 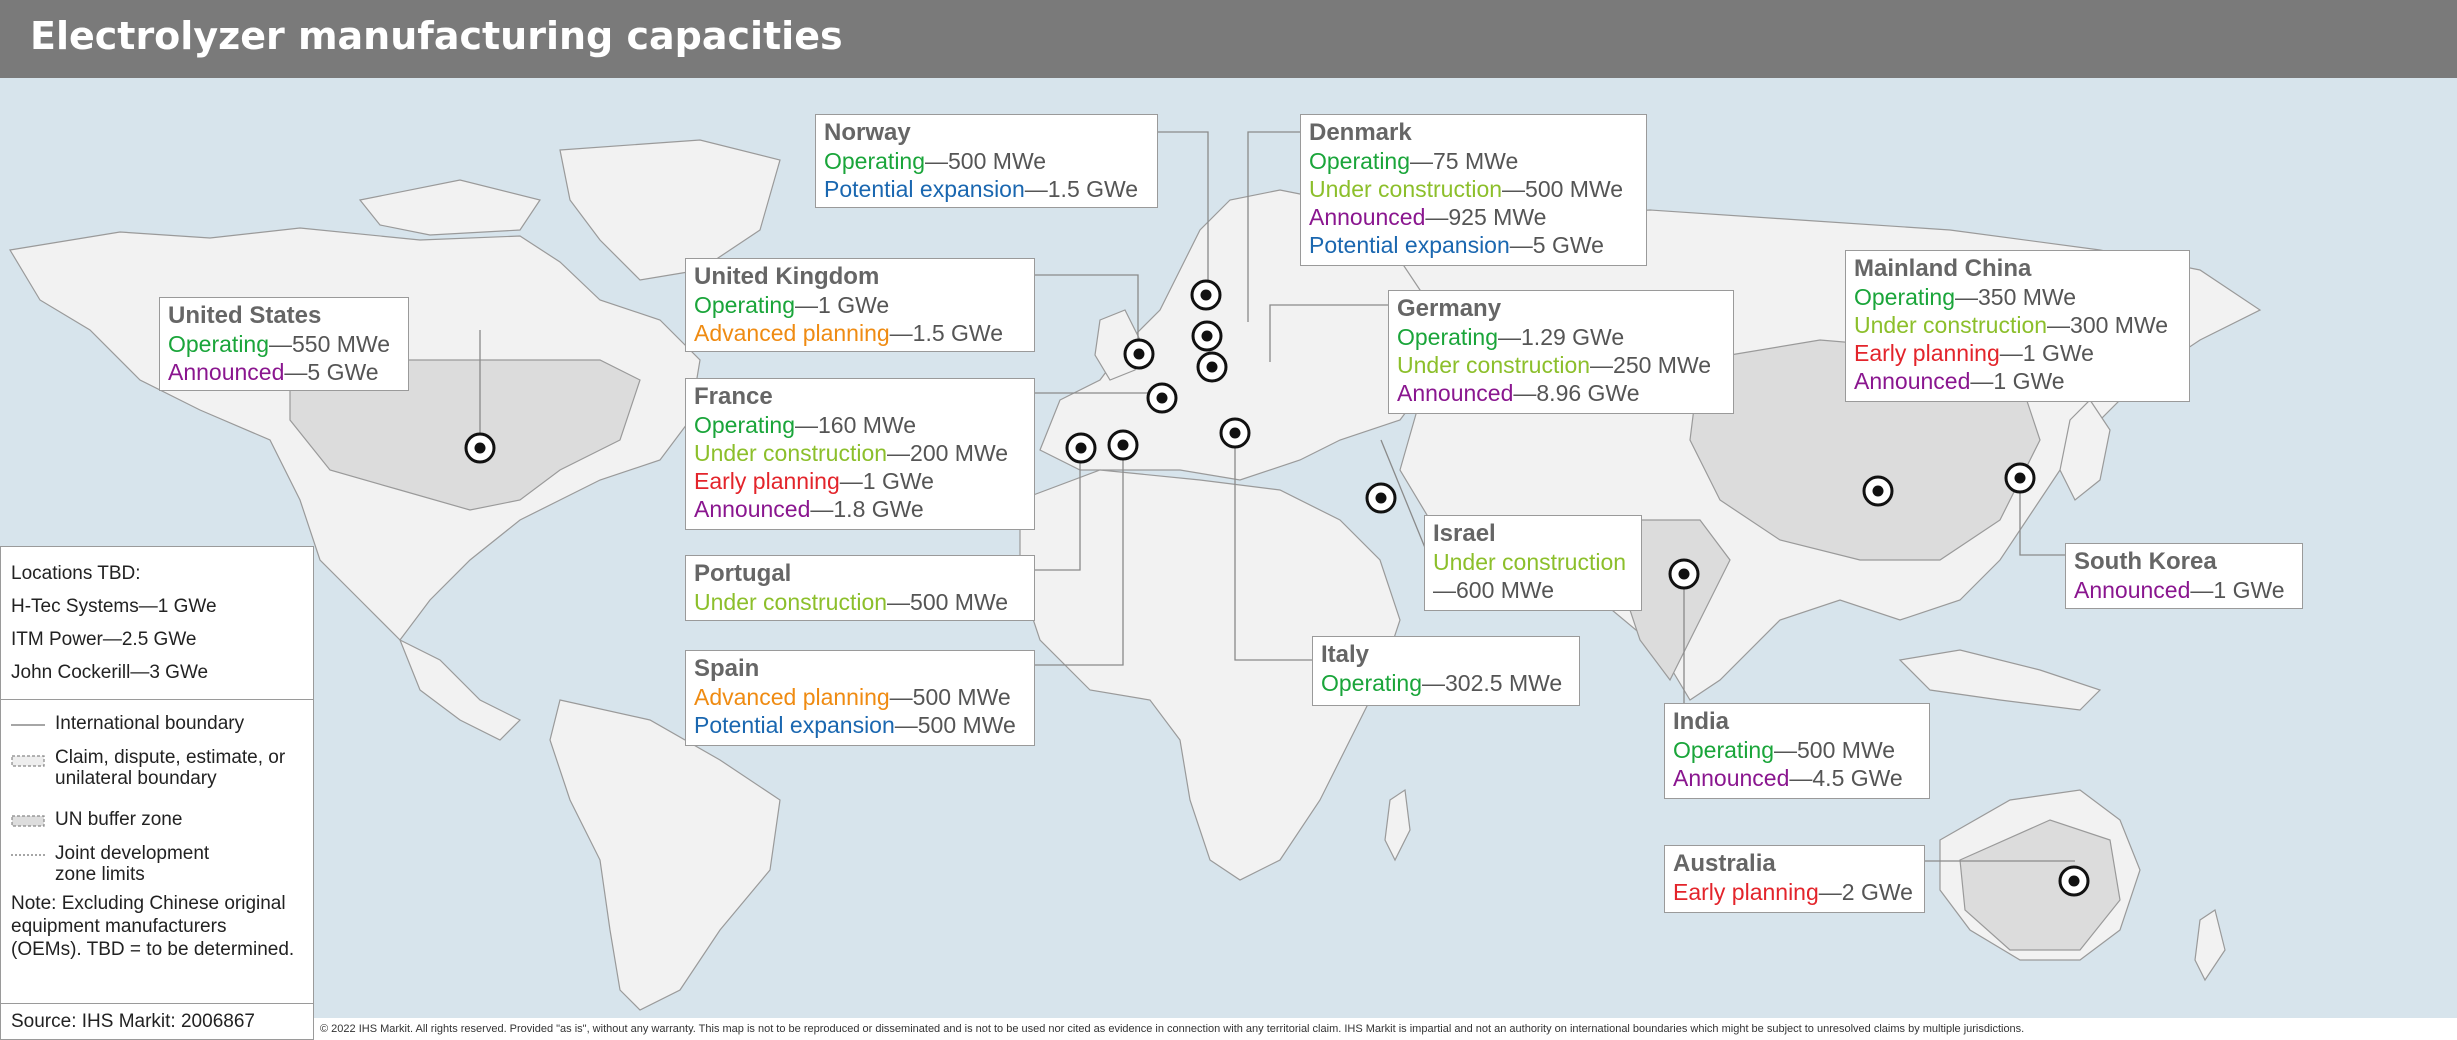 What do you see at coordinates (1328, 333) in the screenshot?
I see `germany-leader` at bounding box center [1328, 333].